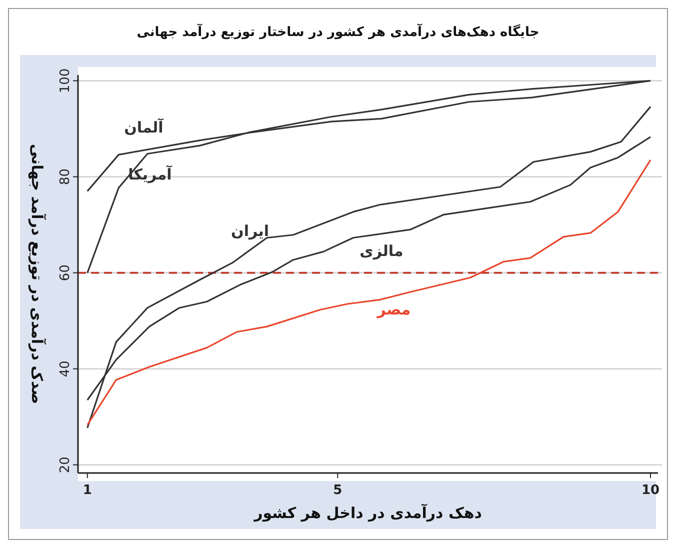  What do you see at coordinates (65, 81) in the screenshot?
I see `y-tick-label: 100` at bounding box center [65, 81].